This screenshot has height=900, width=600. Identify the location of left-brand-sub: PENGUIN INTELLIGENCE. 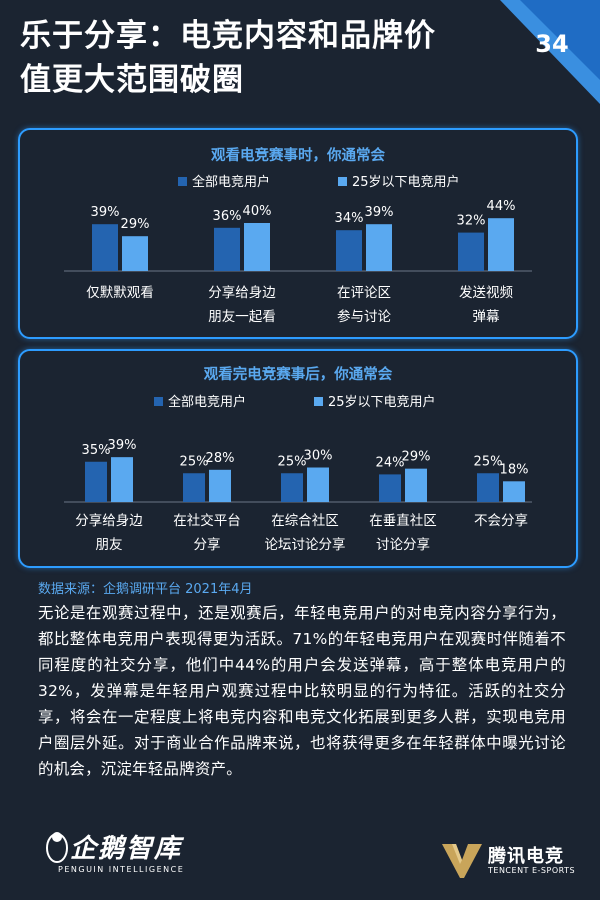
(121, 869).